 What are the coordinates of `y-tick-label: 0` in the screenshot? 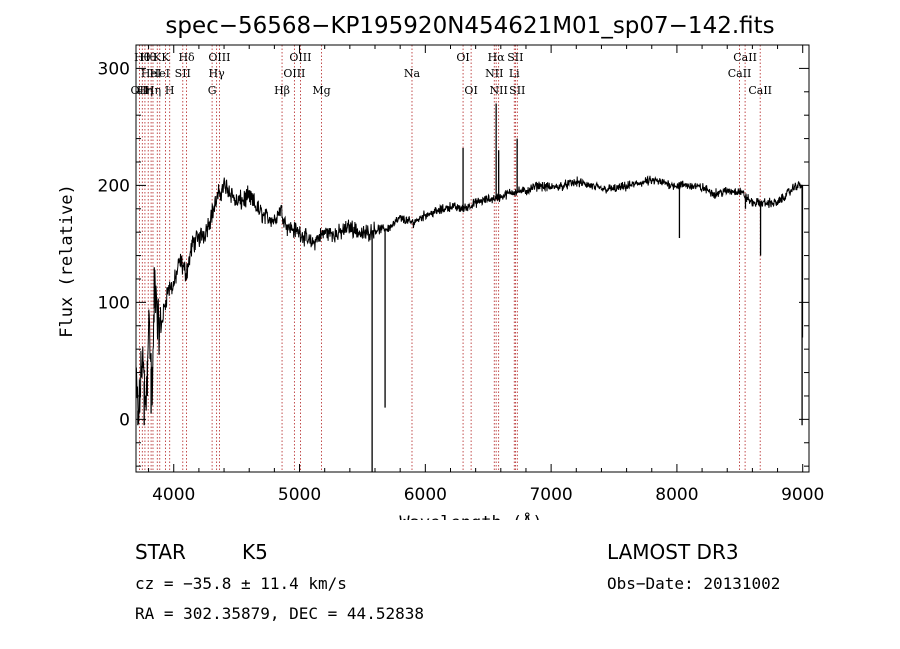 It's located at (124, 420).